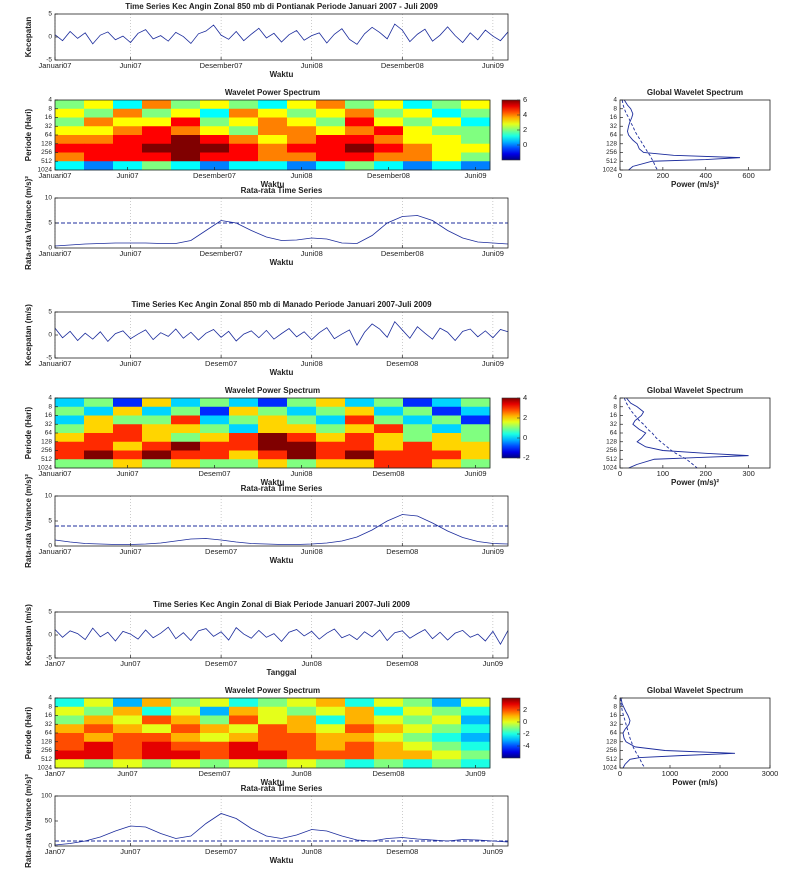  Describe the element at coordinates (493, 851) in the screenshot. I see `x-tick-label: Jun09` at that location.